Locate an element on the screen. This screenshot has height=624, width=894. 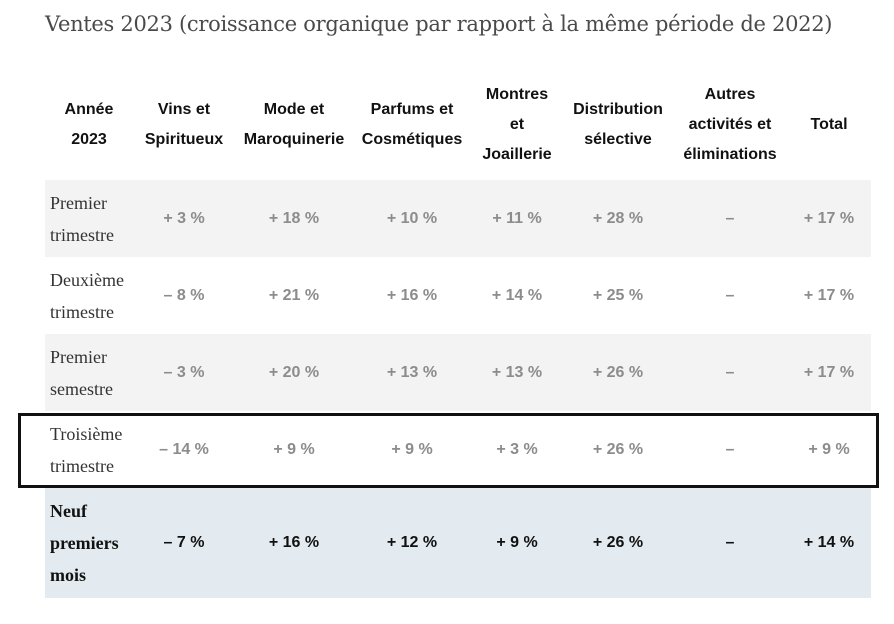
column-header-total: Total is located at coordinates (829, 124).